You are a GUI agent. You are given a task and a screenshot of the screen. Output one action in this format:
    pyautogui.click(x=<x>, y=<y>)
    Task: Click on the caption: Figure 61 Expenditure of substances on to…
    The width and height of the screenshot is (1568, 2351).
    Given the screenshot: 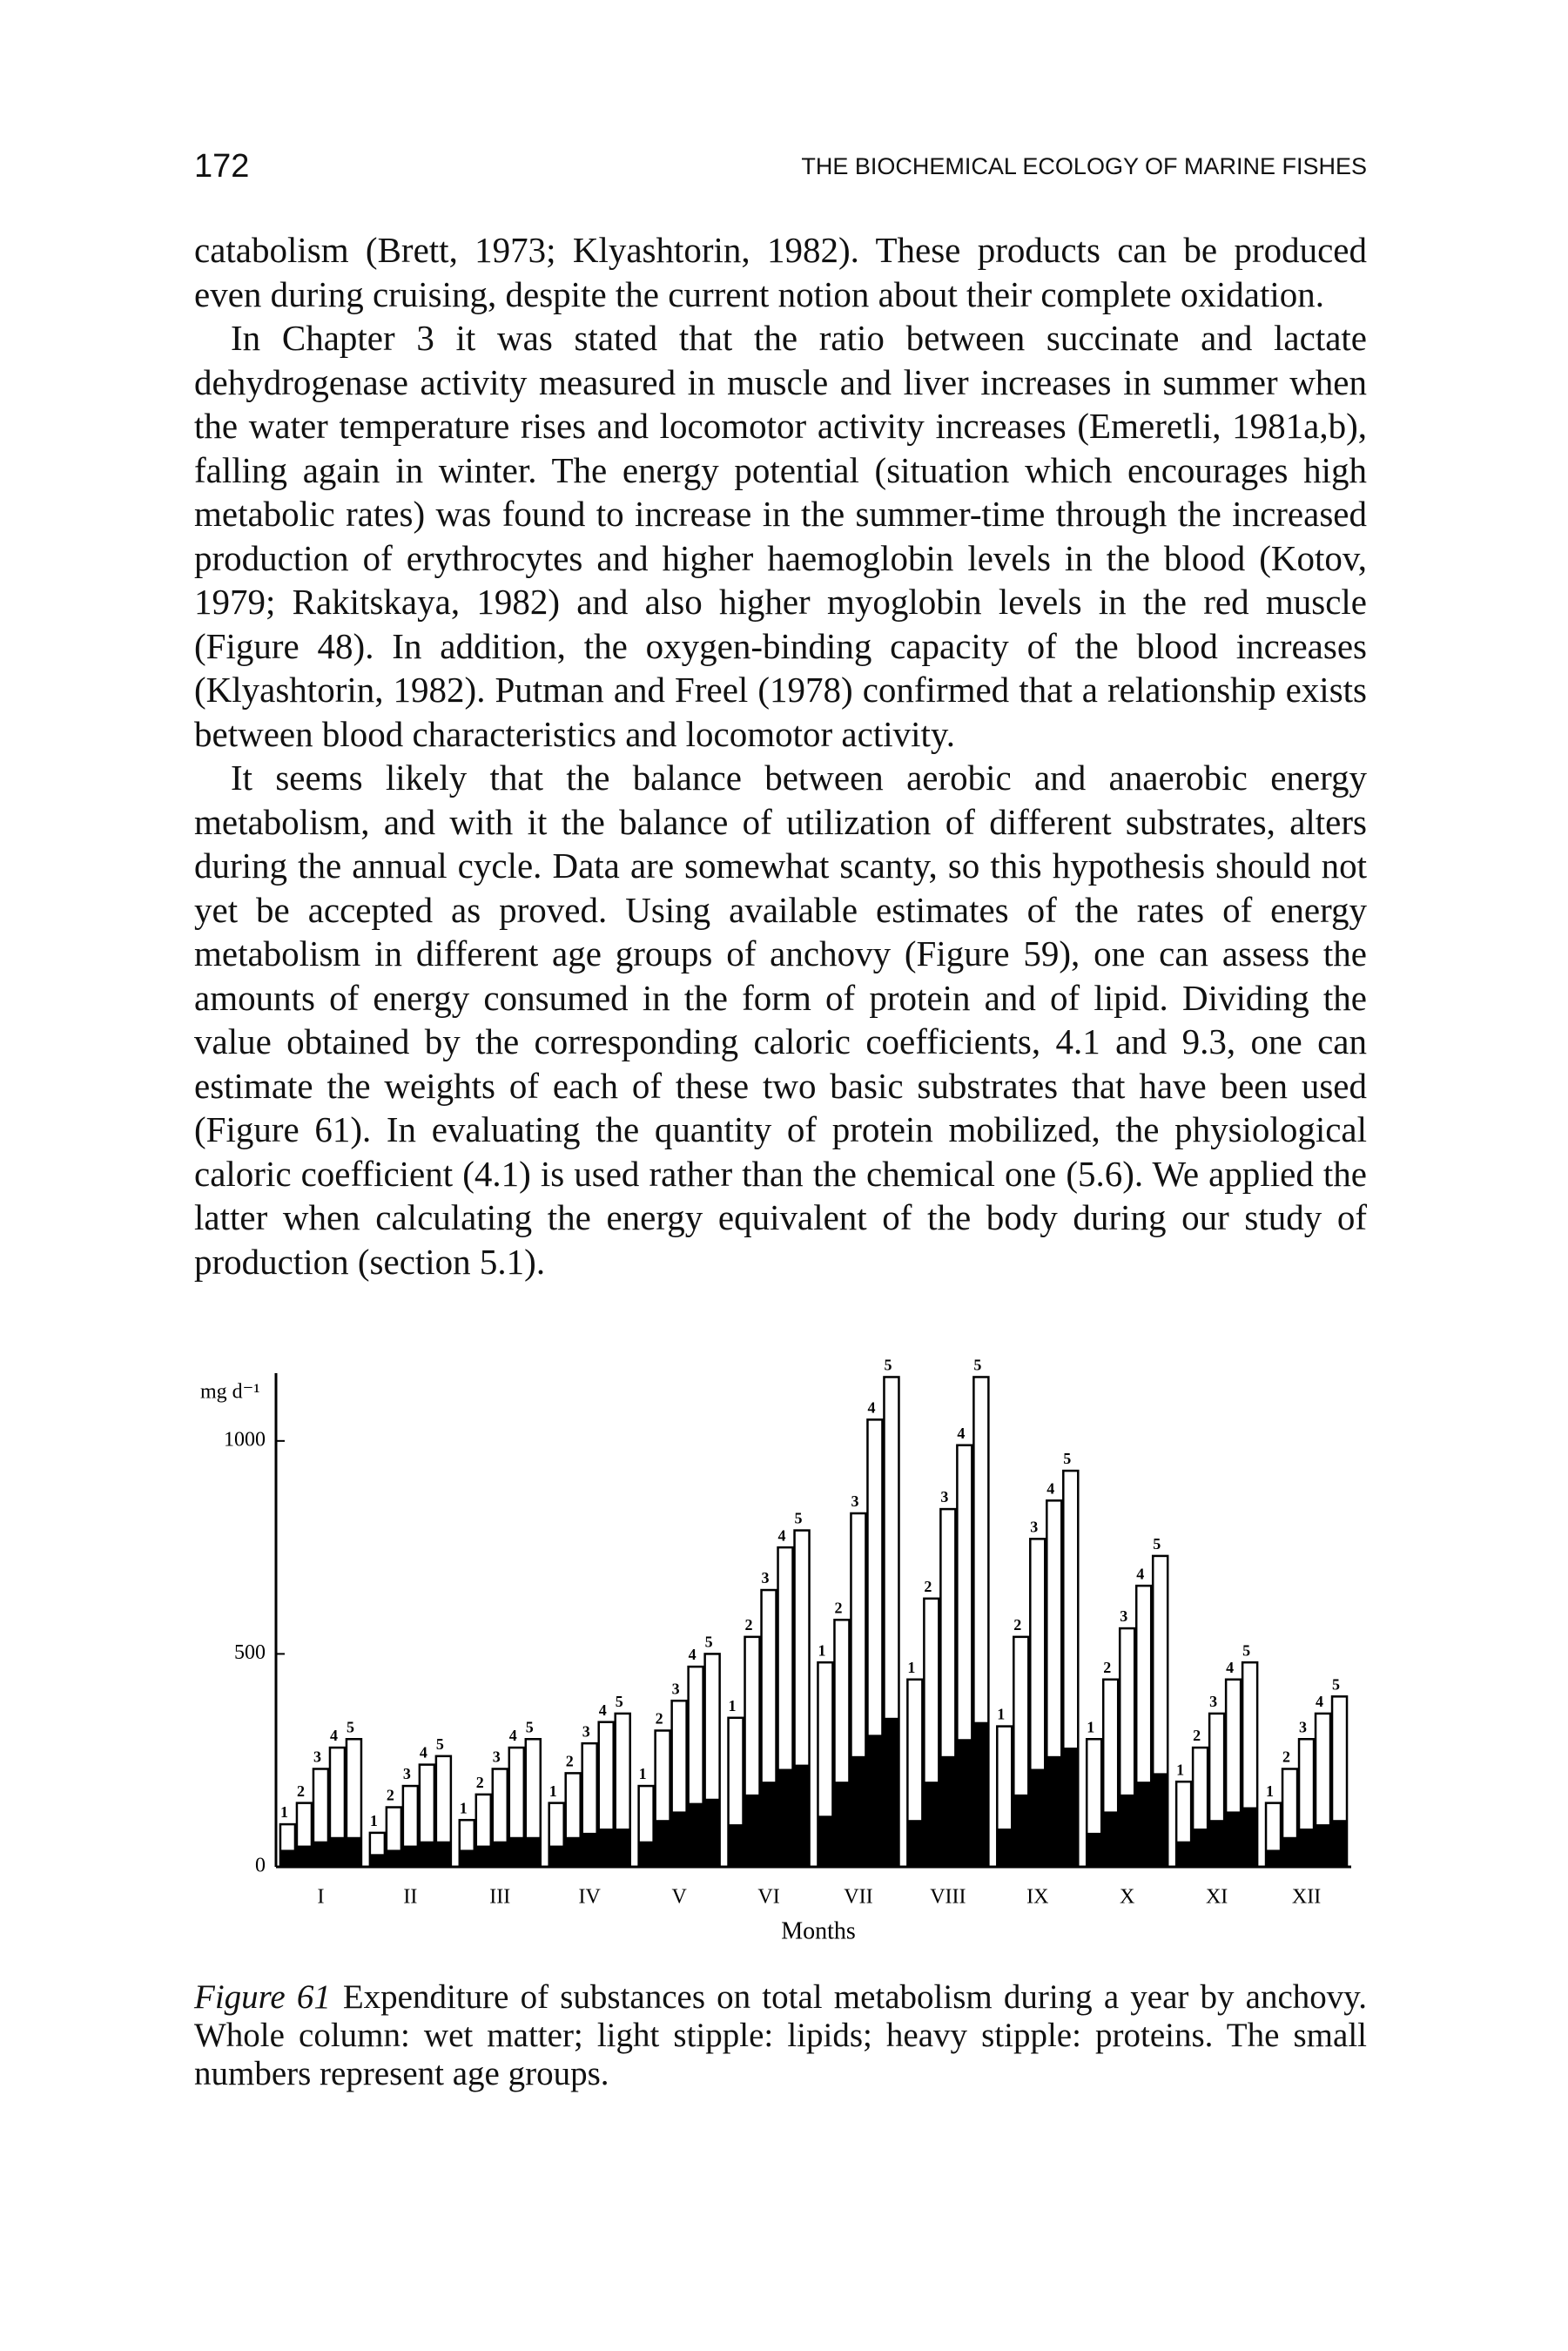 What is the action you would take?
    pyautogui.click(x=780, y=2035)
    